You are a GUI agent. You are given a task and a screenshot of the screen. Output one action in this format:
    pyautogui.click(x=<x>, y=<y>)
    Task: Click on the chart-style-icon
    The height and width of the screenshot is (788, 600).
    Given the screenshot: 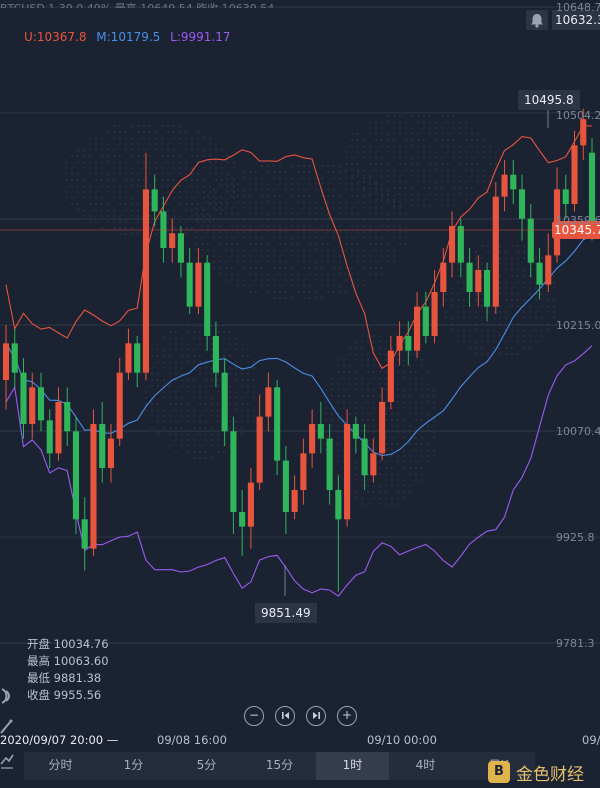 What is the action you would take?
    pyautogui.click(x=7, y=696)
    